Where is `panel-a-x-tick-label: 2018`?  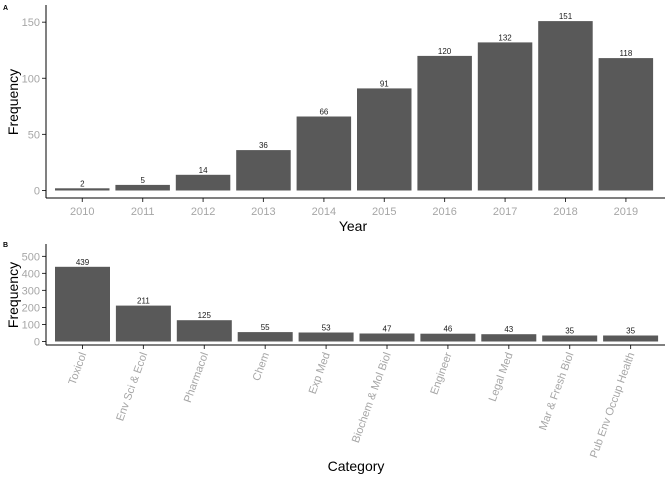 panel-a-x-tick-label: 2018 is located at coordinates (565, 212).